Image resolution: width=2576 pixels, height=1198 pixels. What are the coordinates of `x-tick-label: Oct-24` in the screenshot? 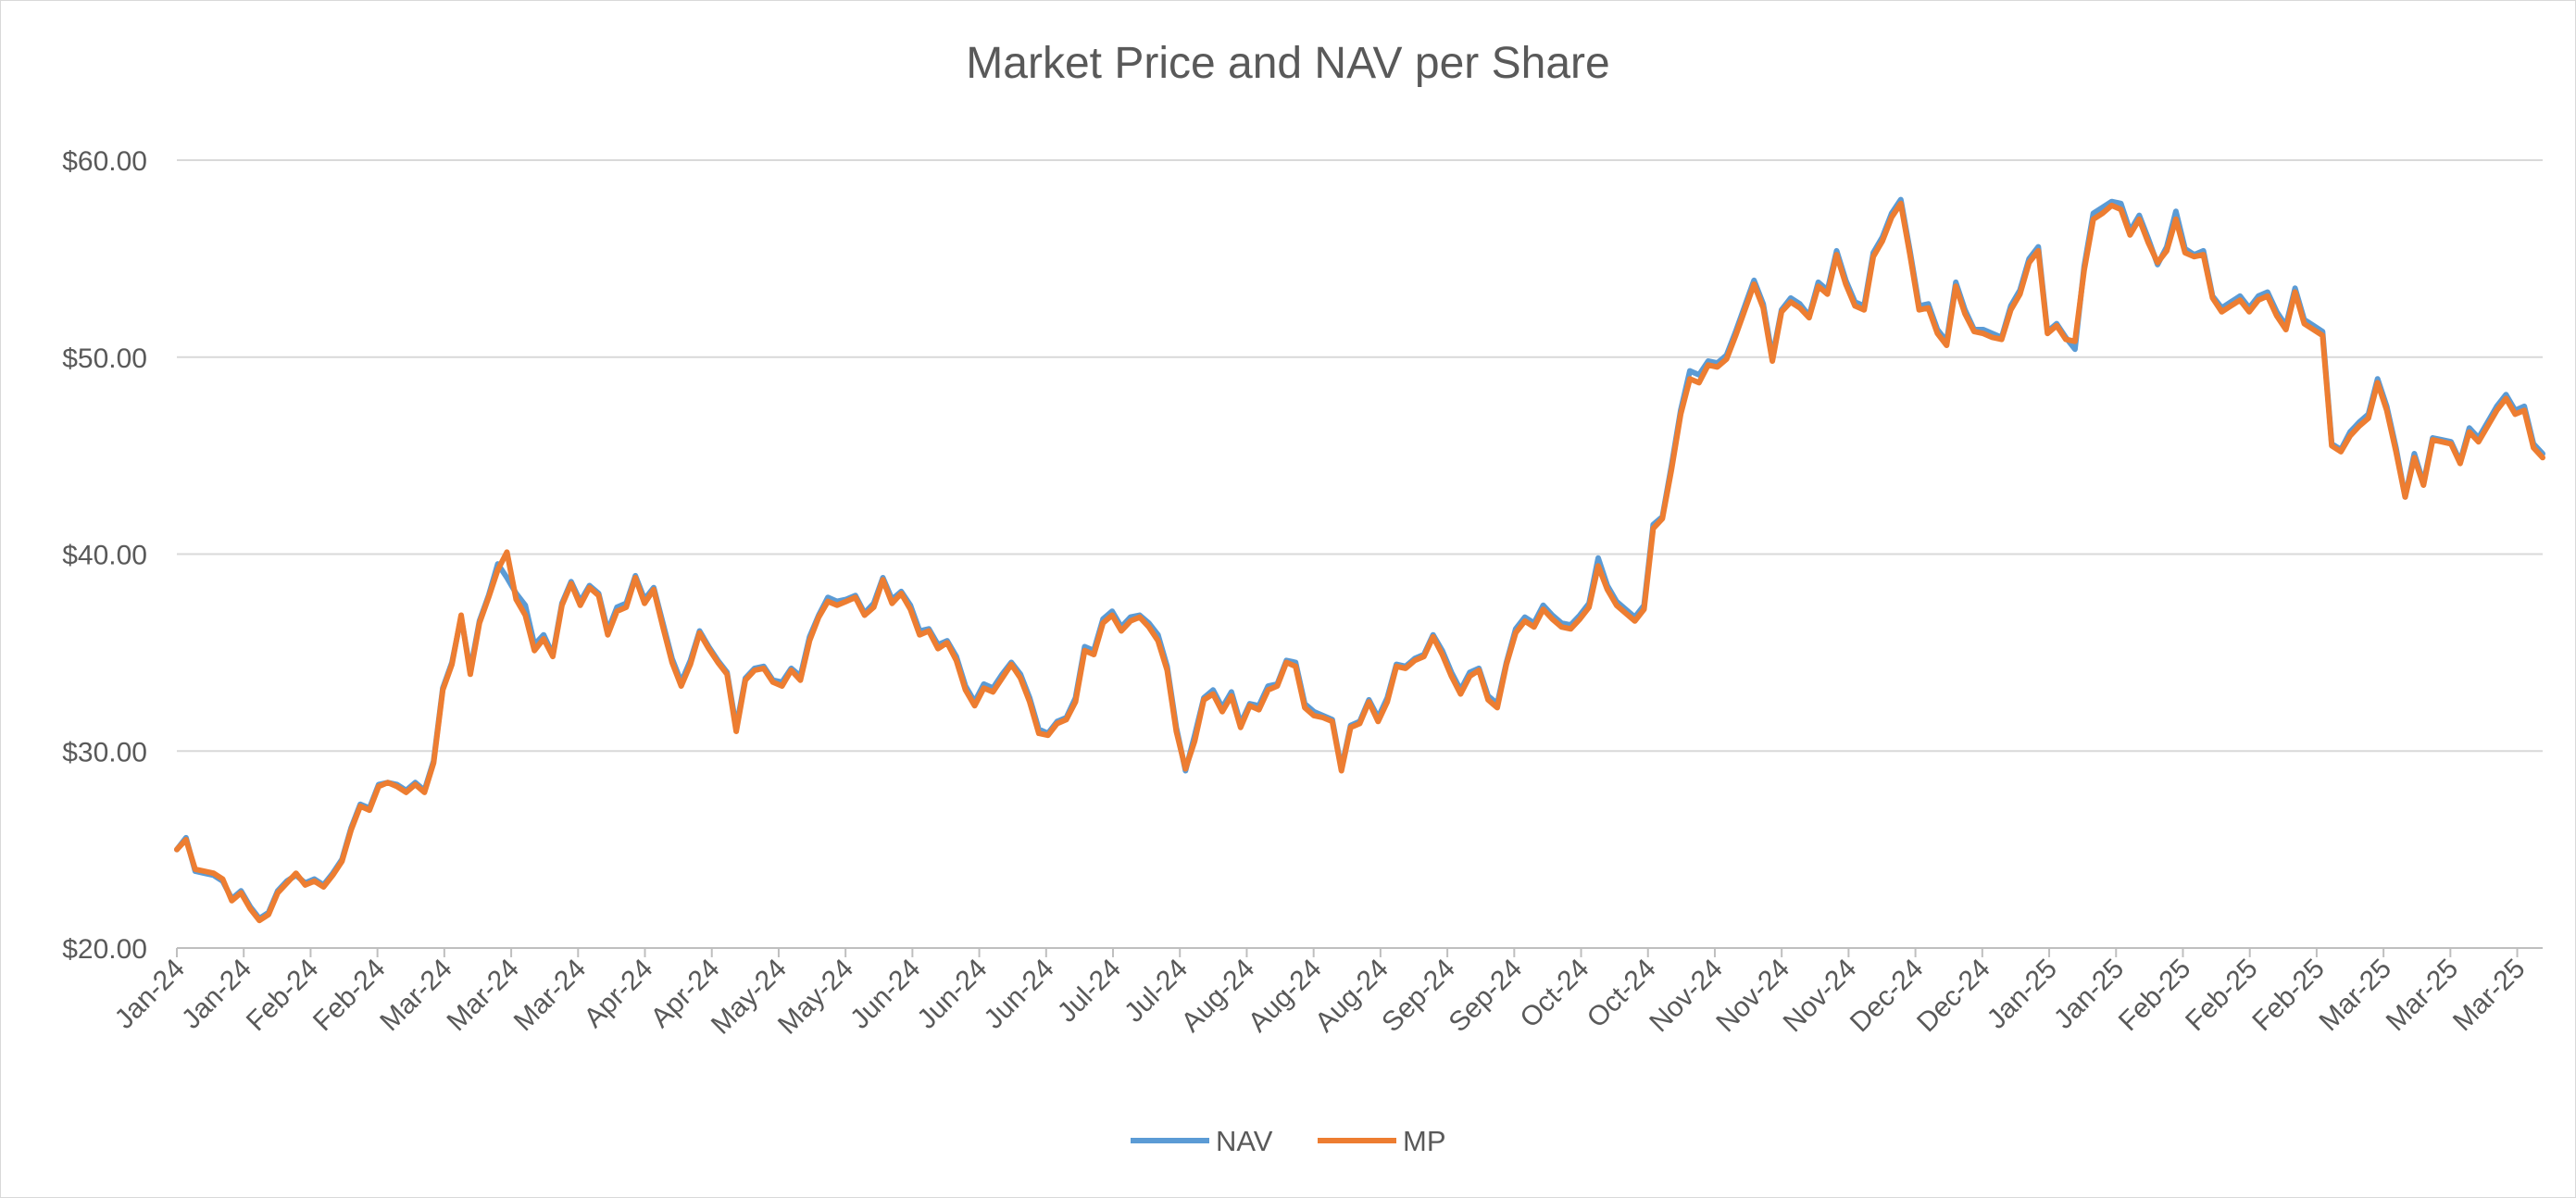 It's located at (1554, 994).